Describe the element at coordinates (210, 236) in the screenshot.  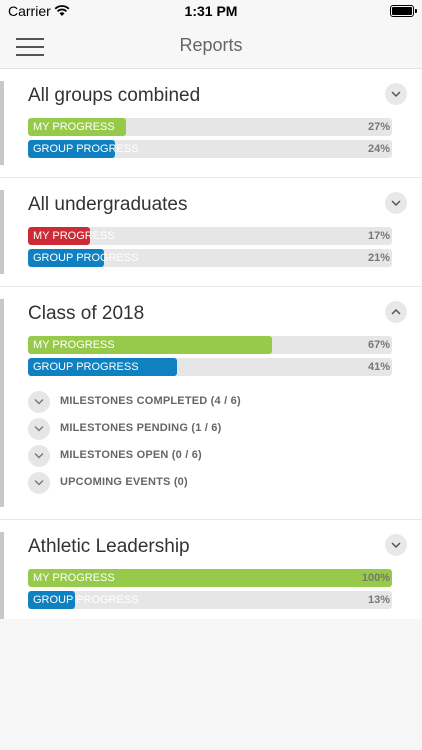
I see `my-progress-bar: MY PROGRESS 17%` at that location.